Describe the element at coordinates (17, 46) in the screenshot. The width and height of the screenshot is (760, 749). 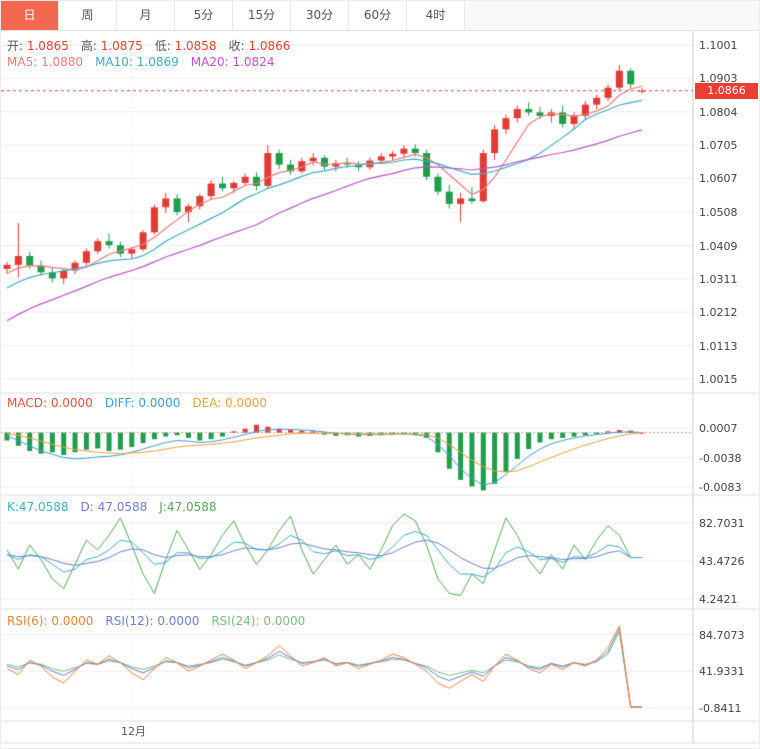
I see `legend-item-label: 开:` at that location.